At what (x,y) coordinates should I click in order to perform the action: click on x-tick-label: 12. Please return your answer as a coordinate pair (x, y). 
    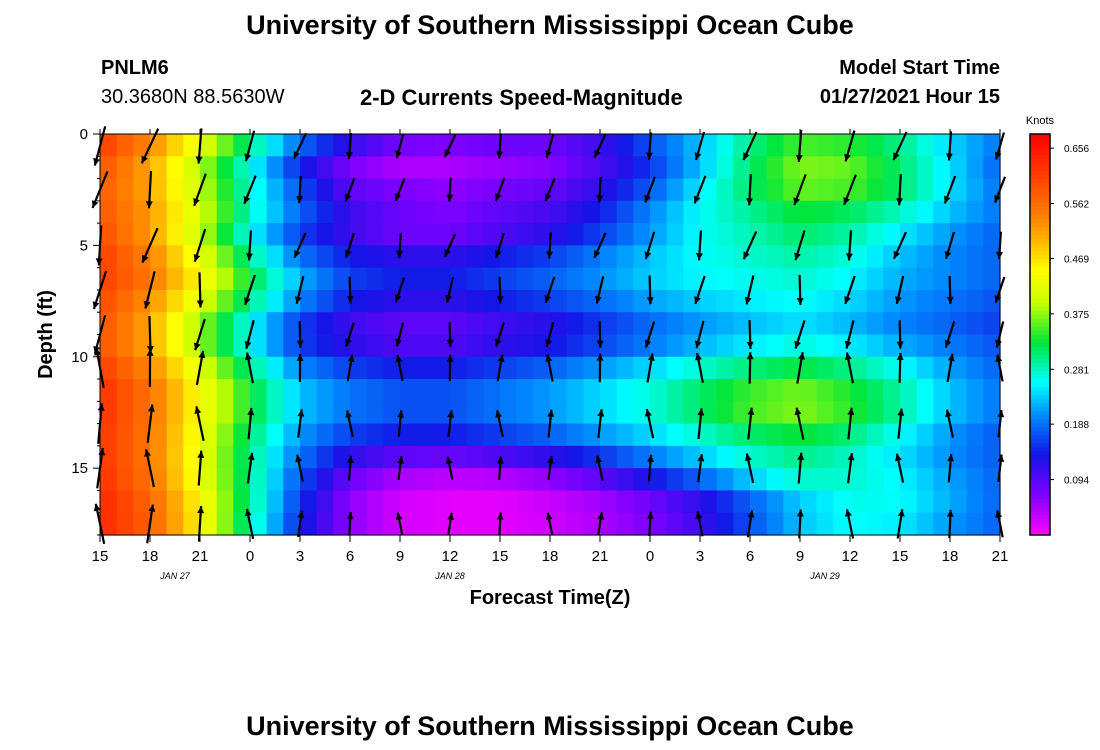
    Looking at the image, I should click on (450, 556).